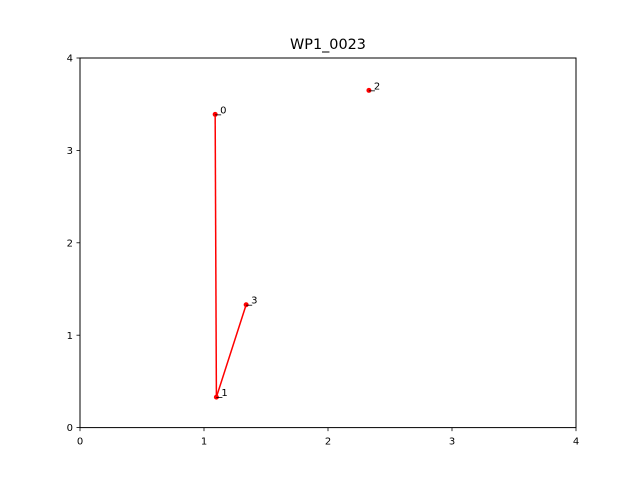 Image resolution: width=640 pixels, height=484 pixels. I want to click on y-tick-label: 1, so click(70, 336).